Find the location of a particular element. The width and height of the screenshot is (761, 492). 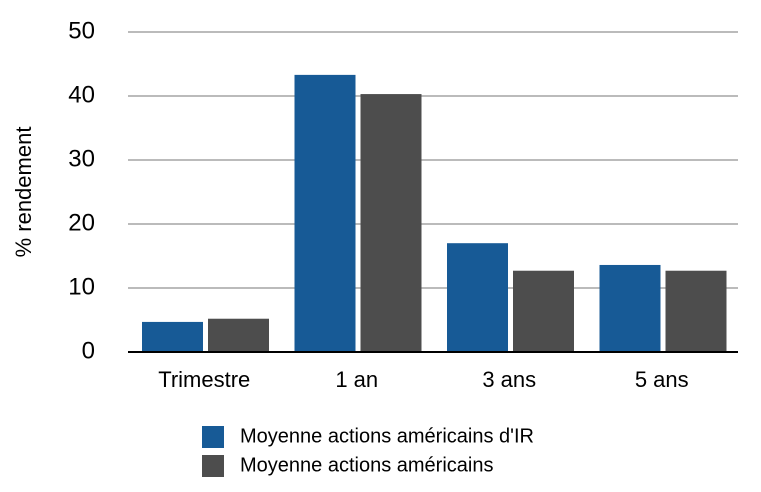

x-tick-label: 3 ans is located at coordinates (509, 379).